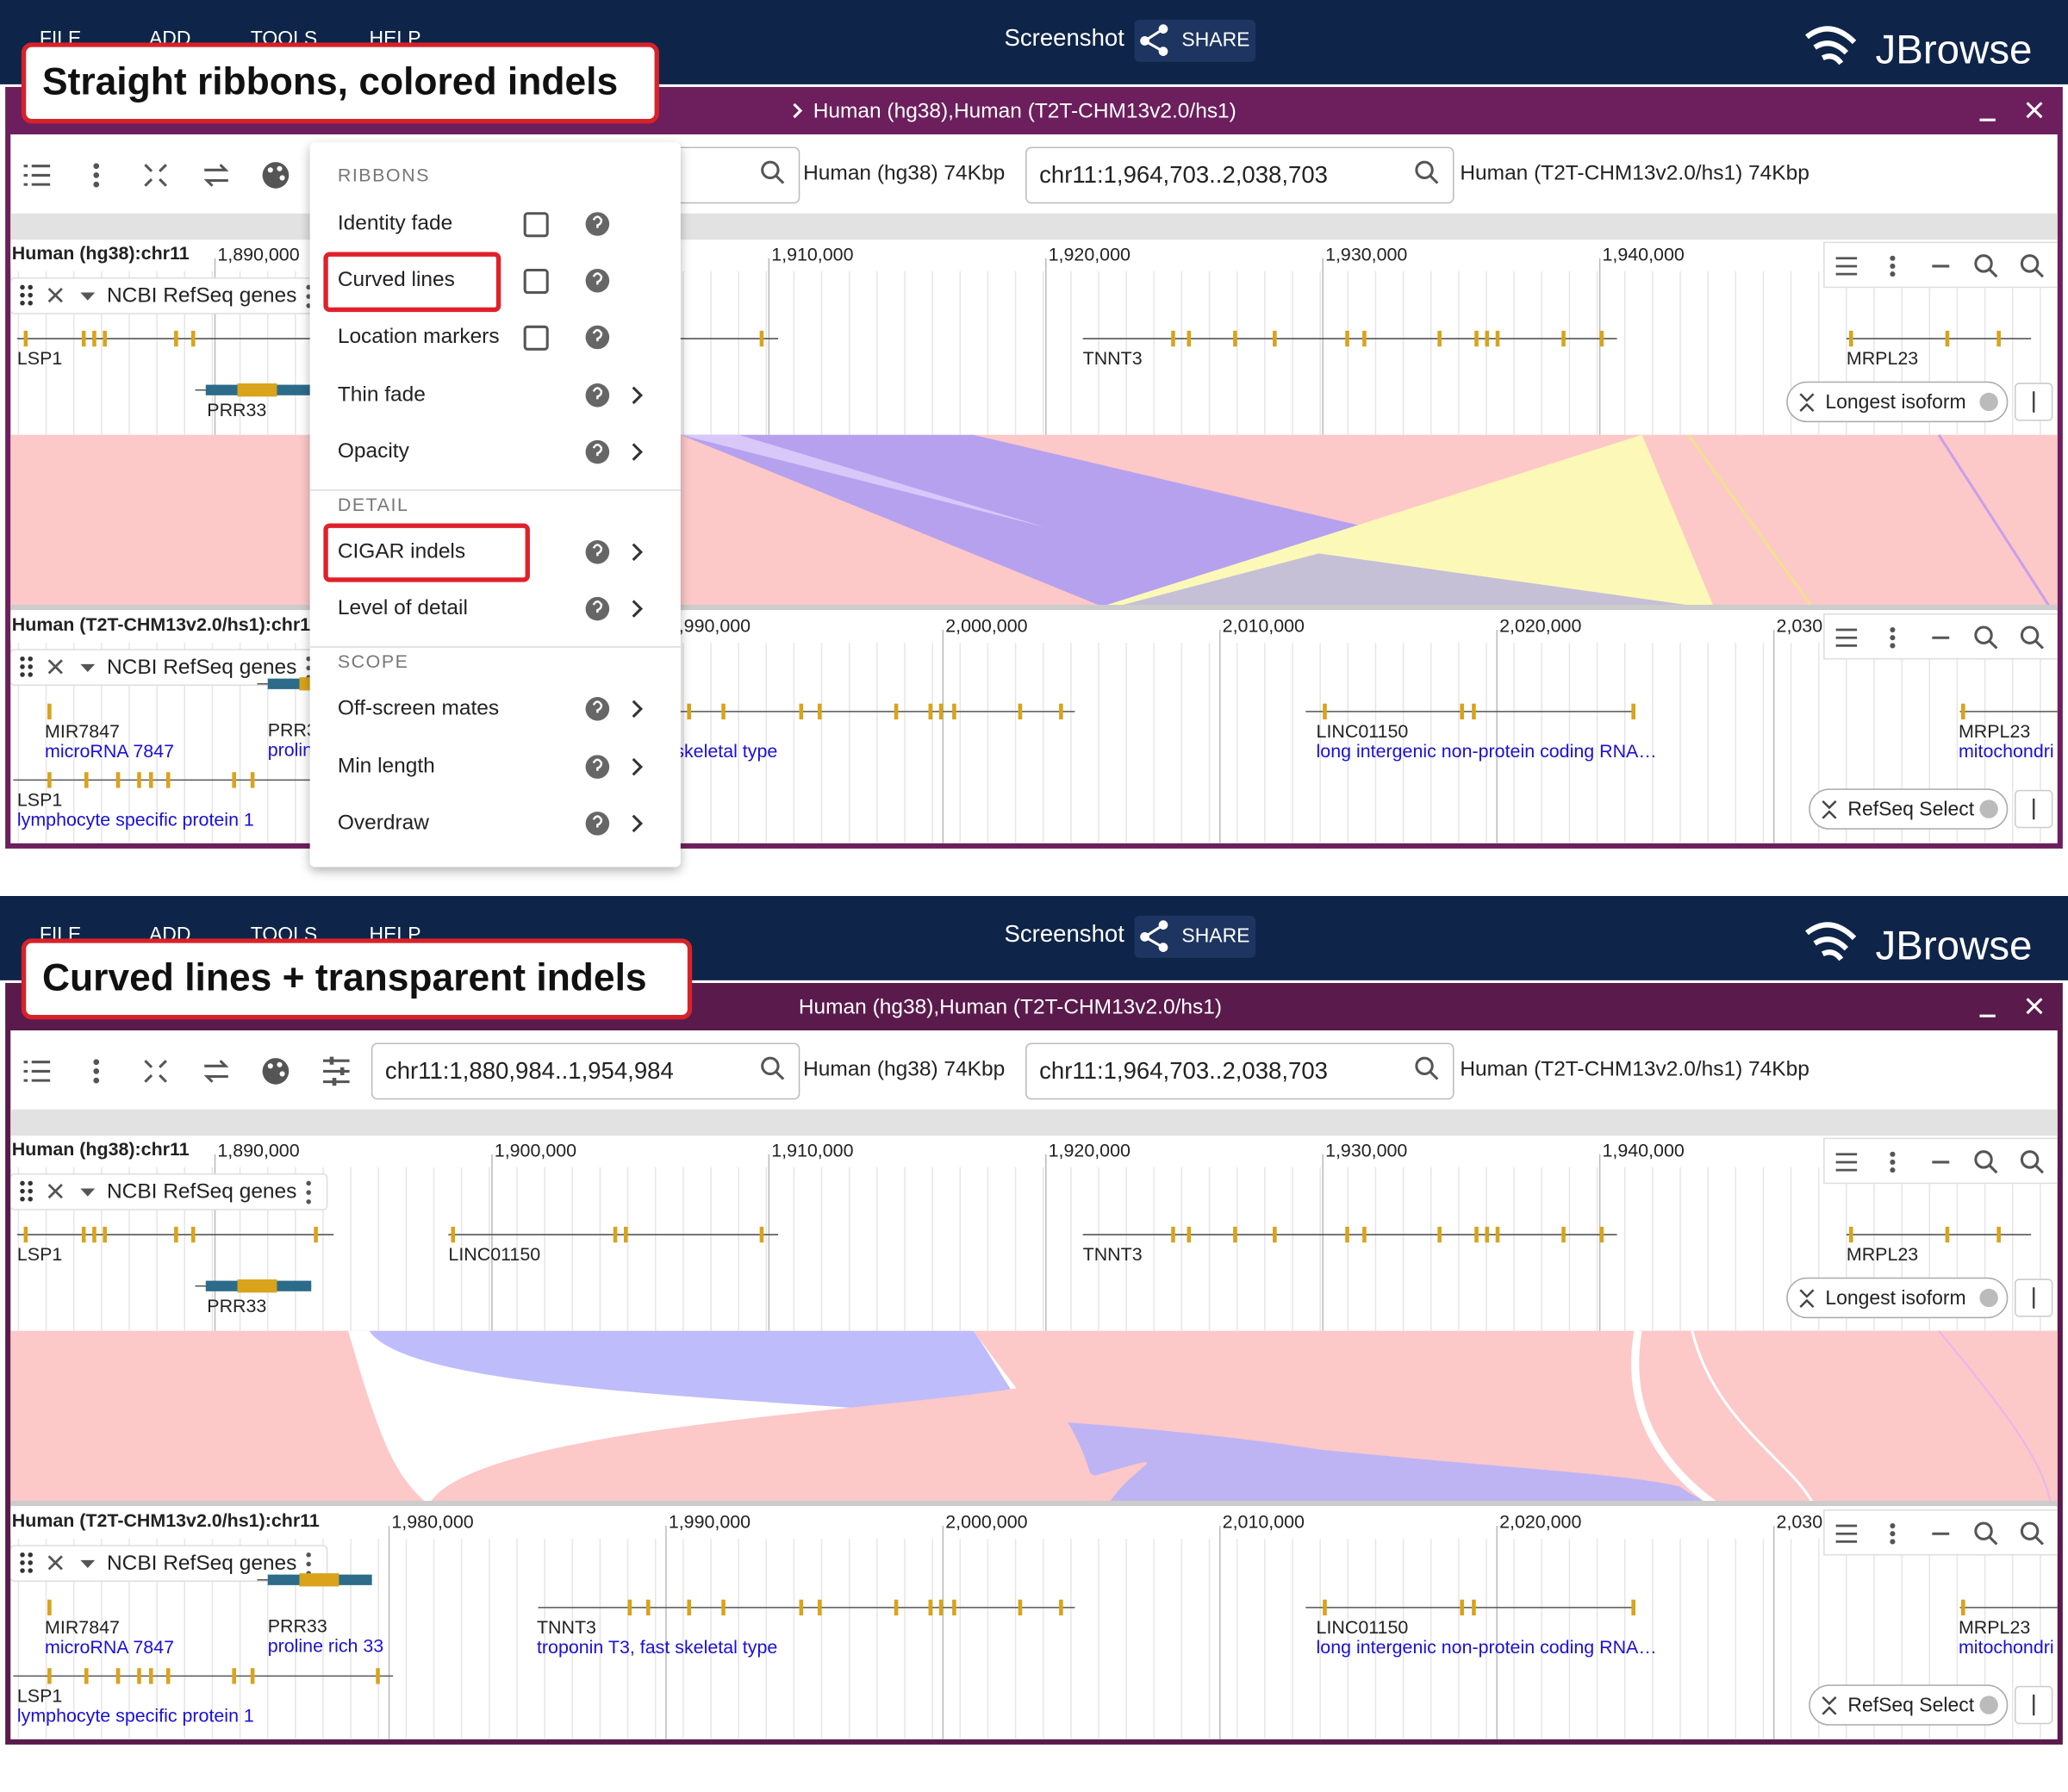 This screenshot has height=1792, width=2068. Describe the element at coordinates (1183, 1070) in the screenshot. I see `location-input: chr11:1,964,703..2,038,703` at that location.